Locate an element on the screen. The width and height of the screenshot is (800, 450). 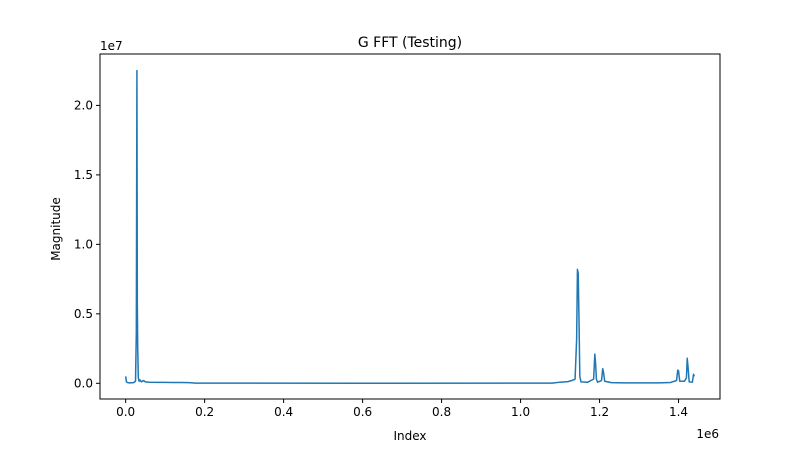
chart-title: G FFT (Testing) is located at coordinates (410, 43).